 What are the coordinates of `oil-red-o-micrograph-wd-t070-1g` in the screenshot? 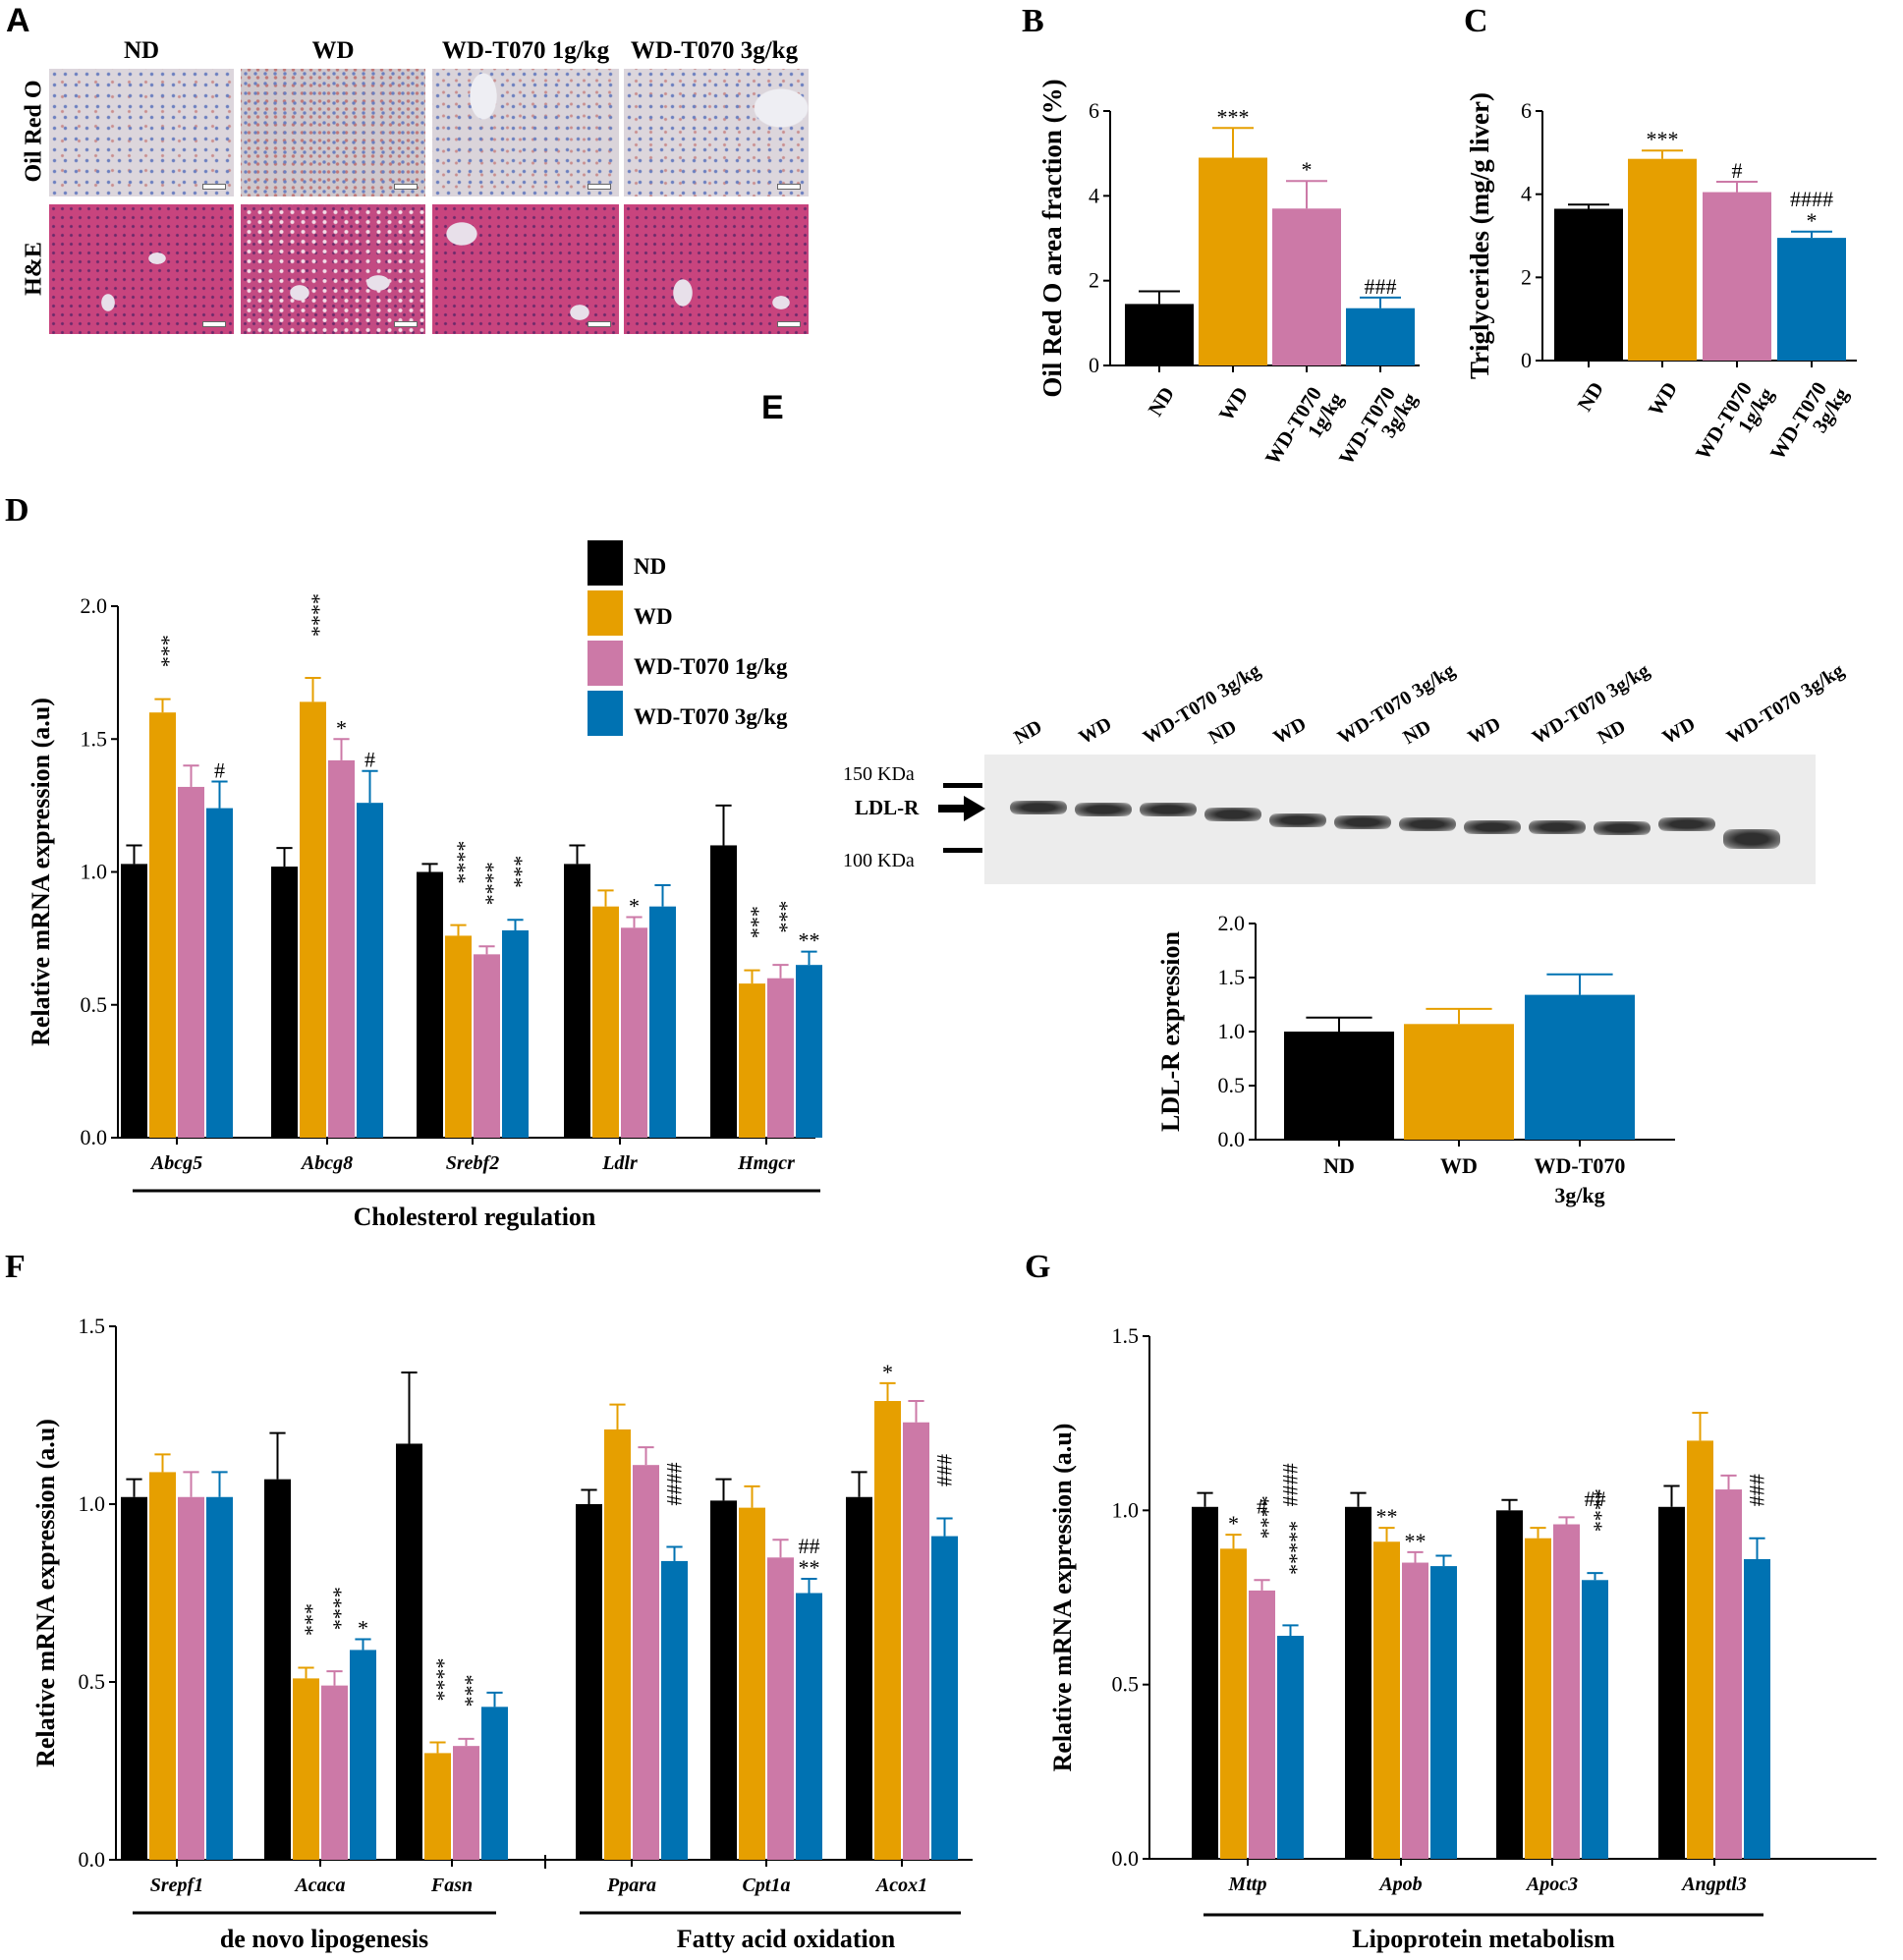 It's located at (525, 132).